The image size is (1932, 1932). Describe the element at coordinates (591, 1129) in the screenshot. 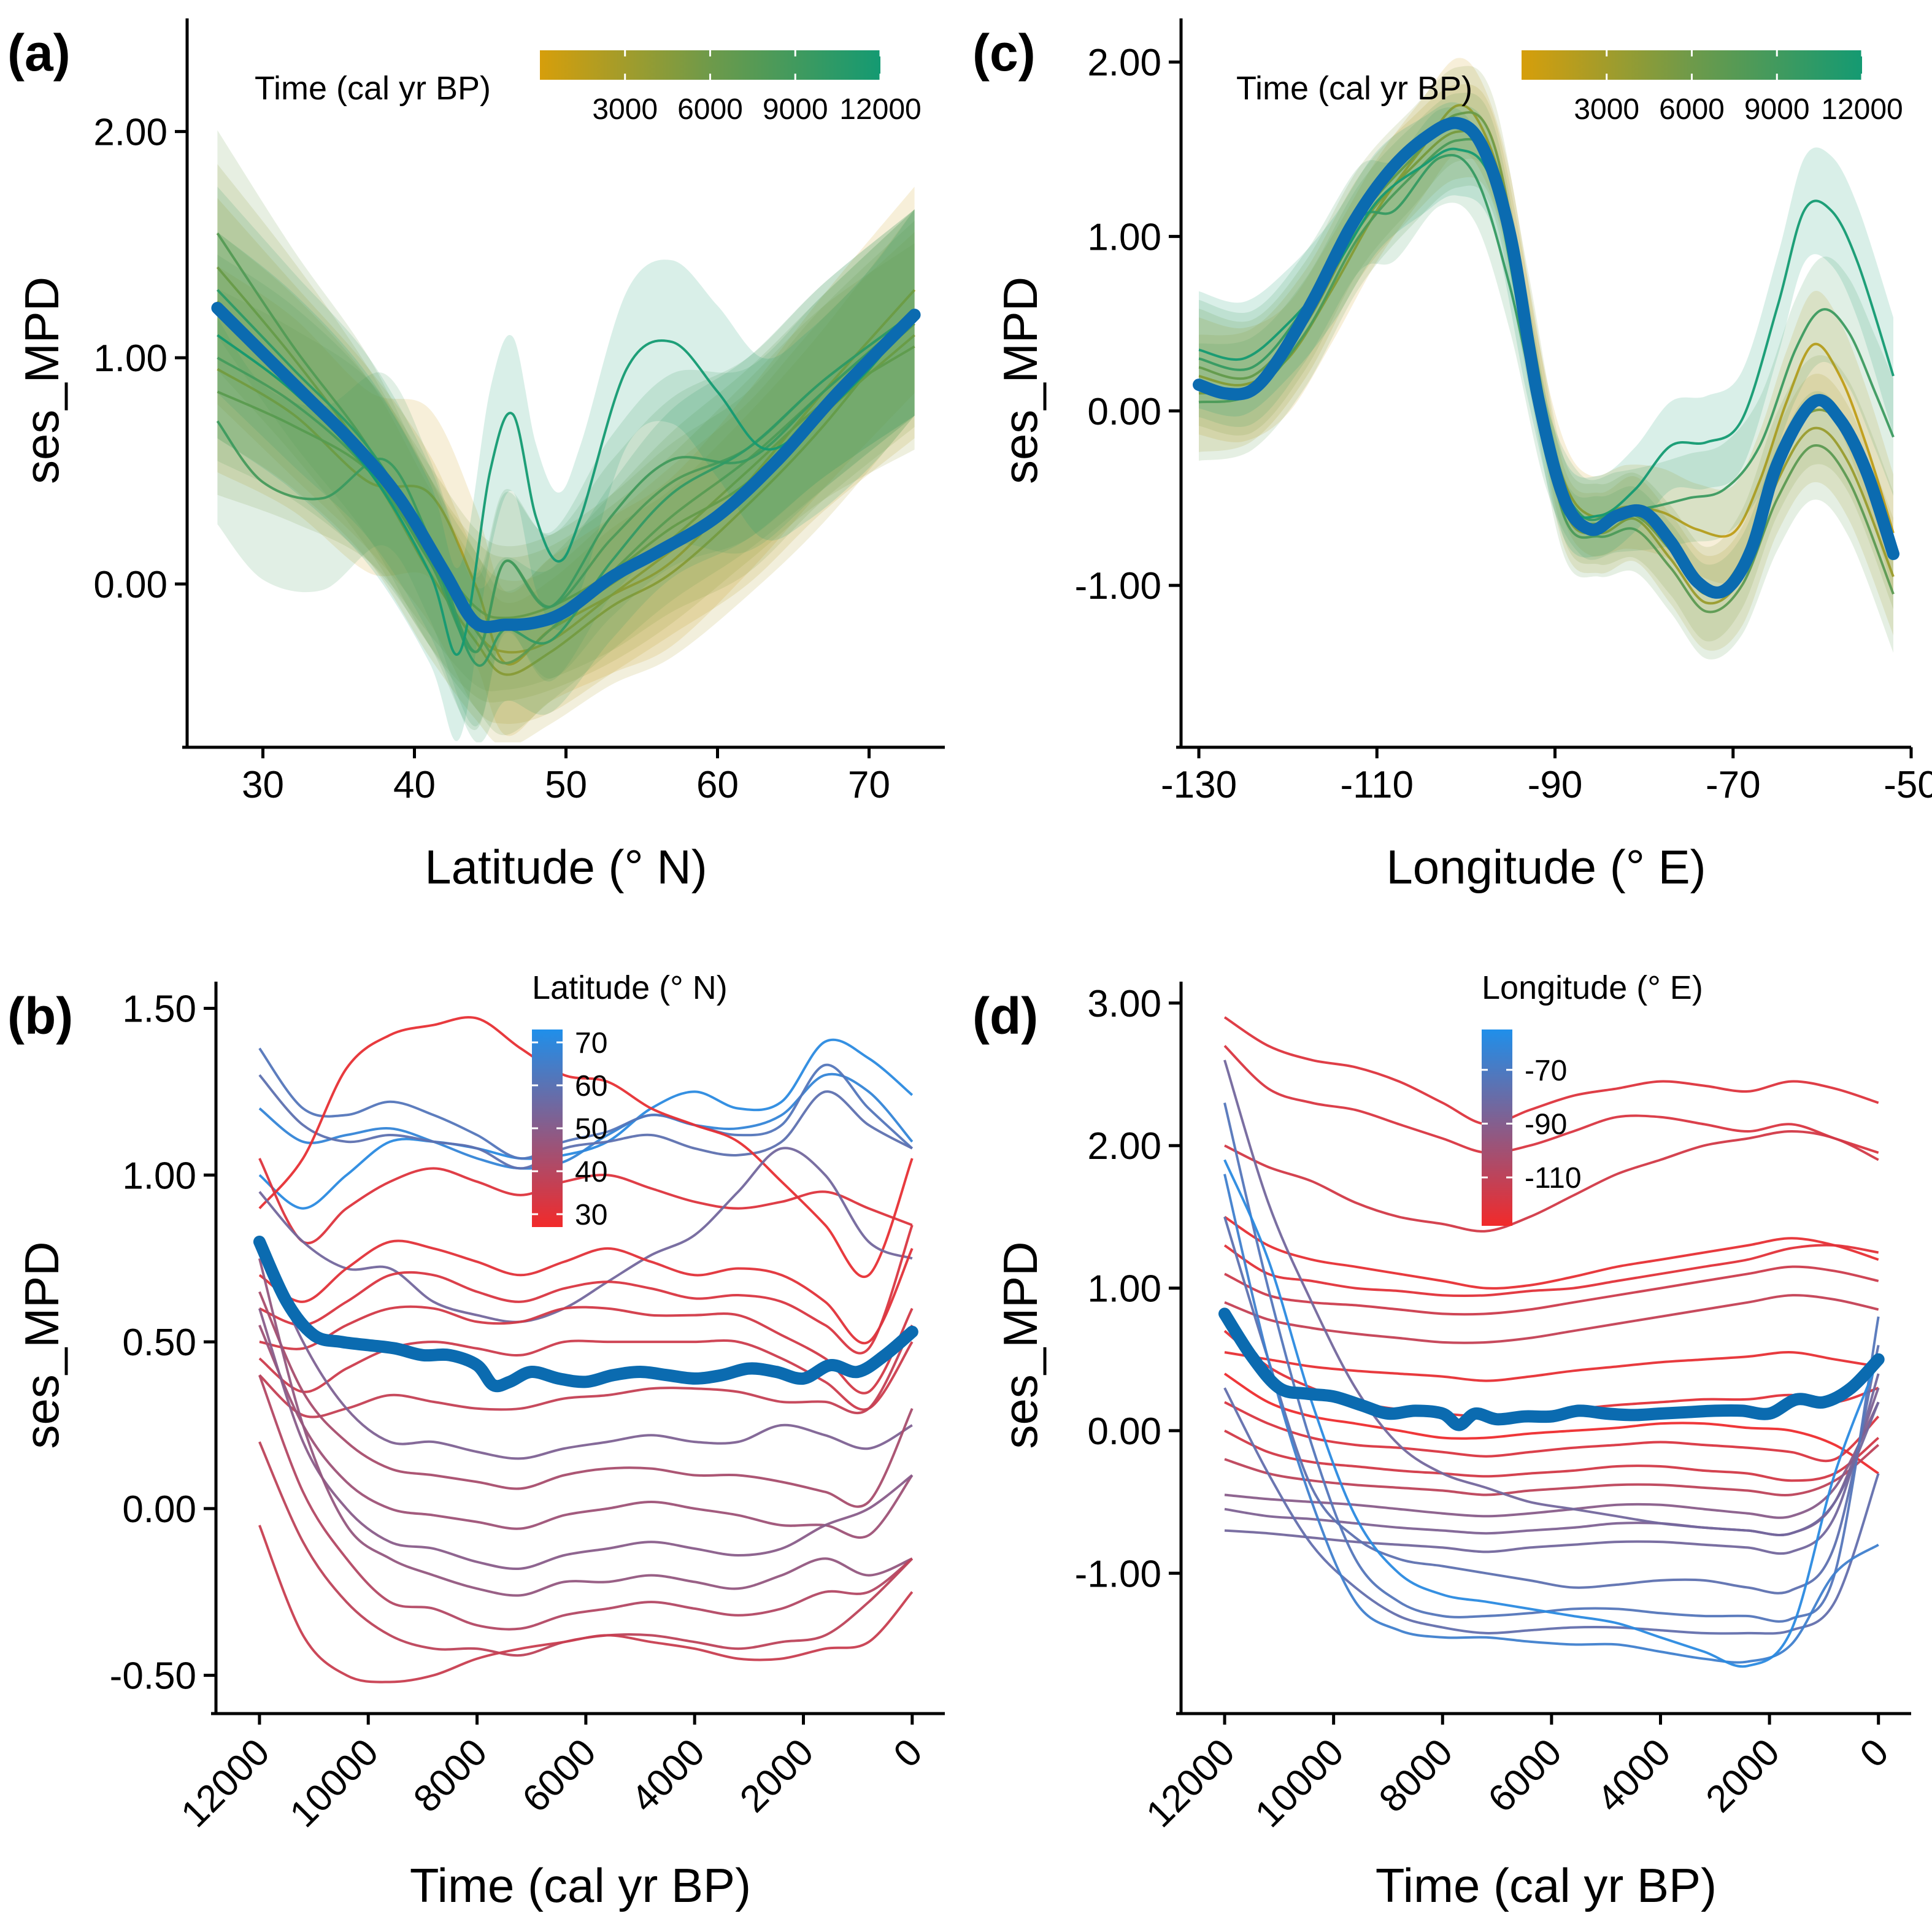

I see `legend-tick-label: 50` at that location.